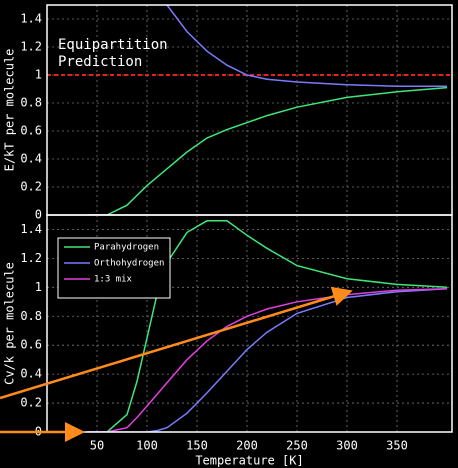 Image resolution: width=458 pixels, height=468 pixels. Describe the element at coordinates (113, 280) in the screenshot. I see `legend-label: 1:3 mix` at that location.